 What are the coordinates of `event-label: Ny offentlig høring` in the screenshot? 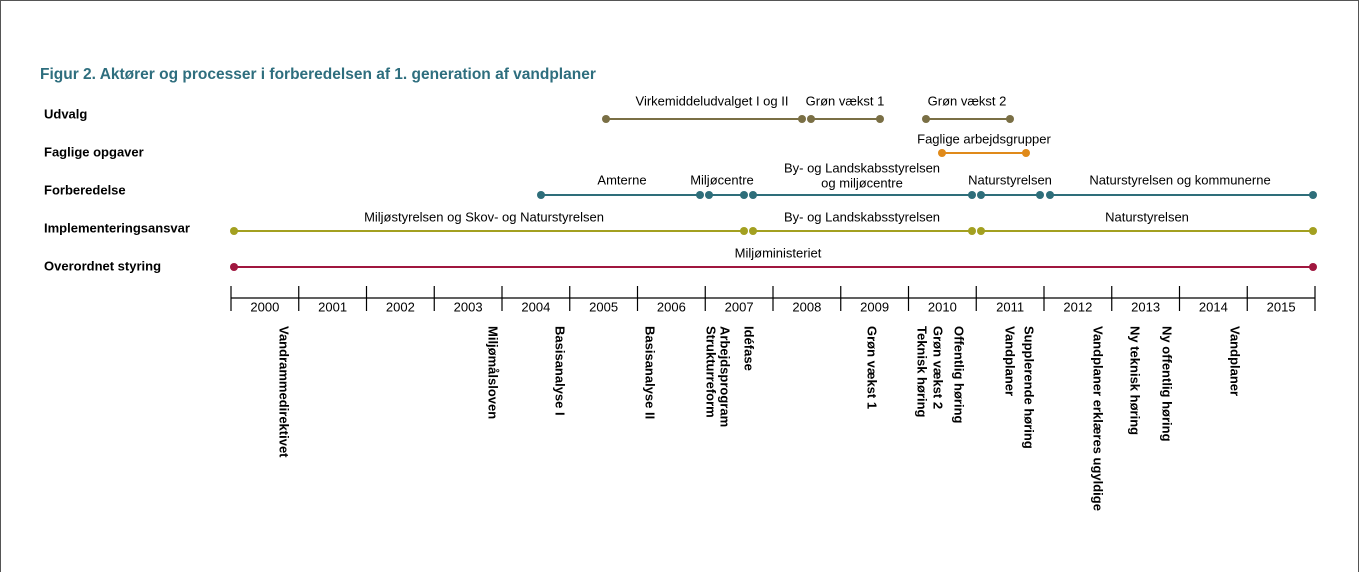 It's located at (1167, 384).